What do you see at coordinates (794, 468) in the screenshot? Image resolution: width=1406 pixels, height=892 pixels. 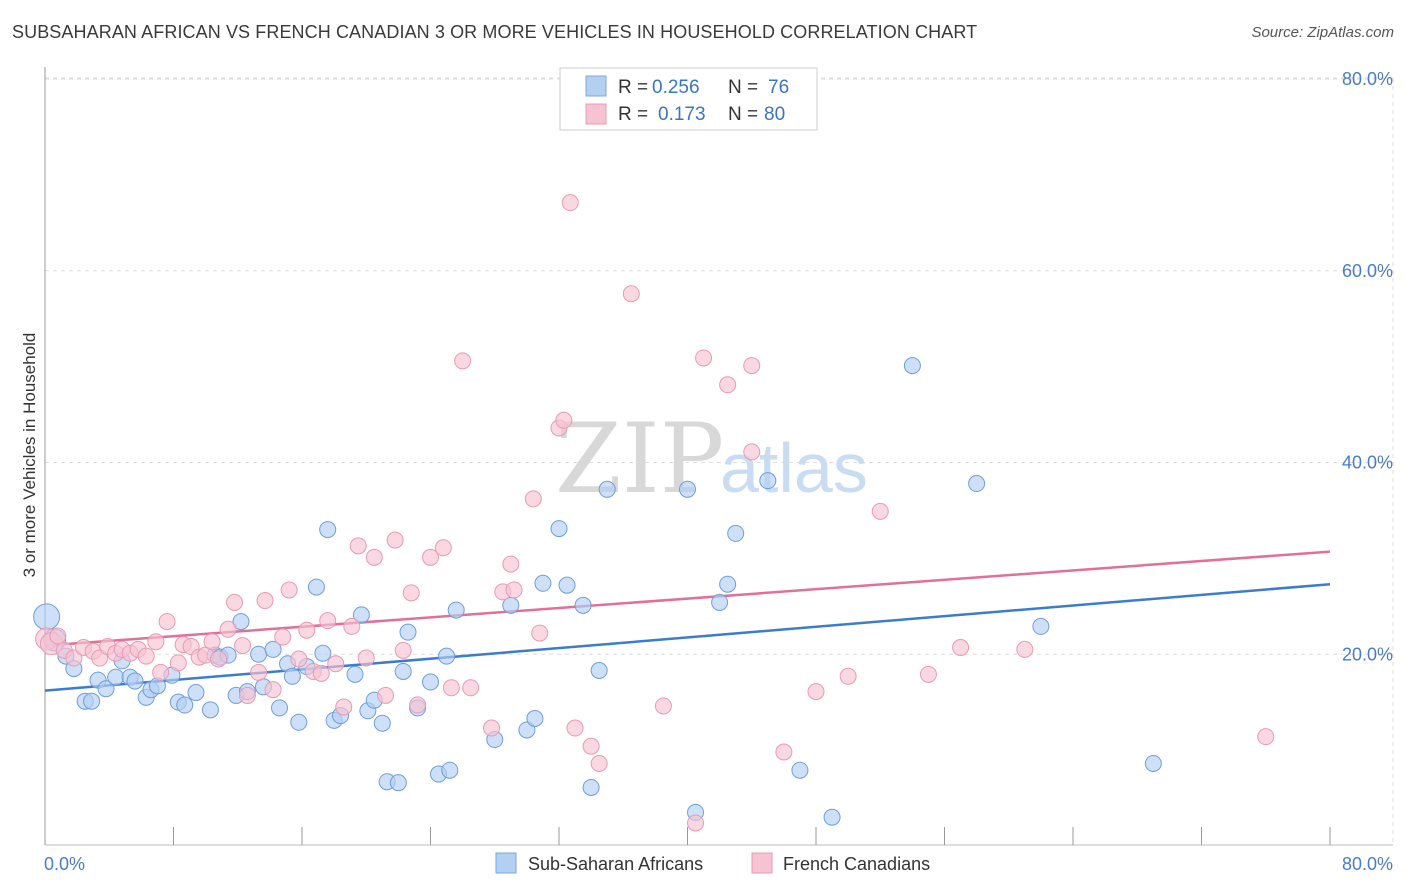 I see `watermark-atlas: atlas` at bounding box center [794, 468].